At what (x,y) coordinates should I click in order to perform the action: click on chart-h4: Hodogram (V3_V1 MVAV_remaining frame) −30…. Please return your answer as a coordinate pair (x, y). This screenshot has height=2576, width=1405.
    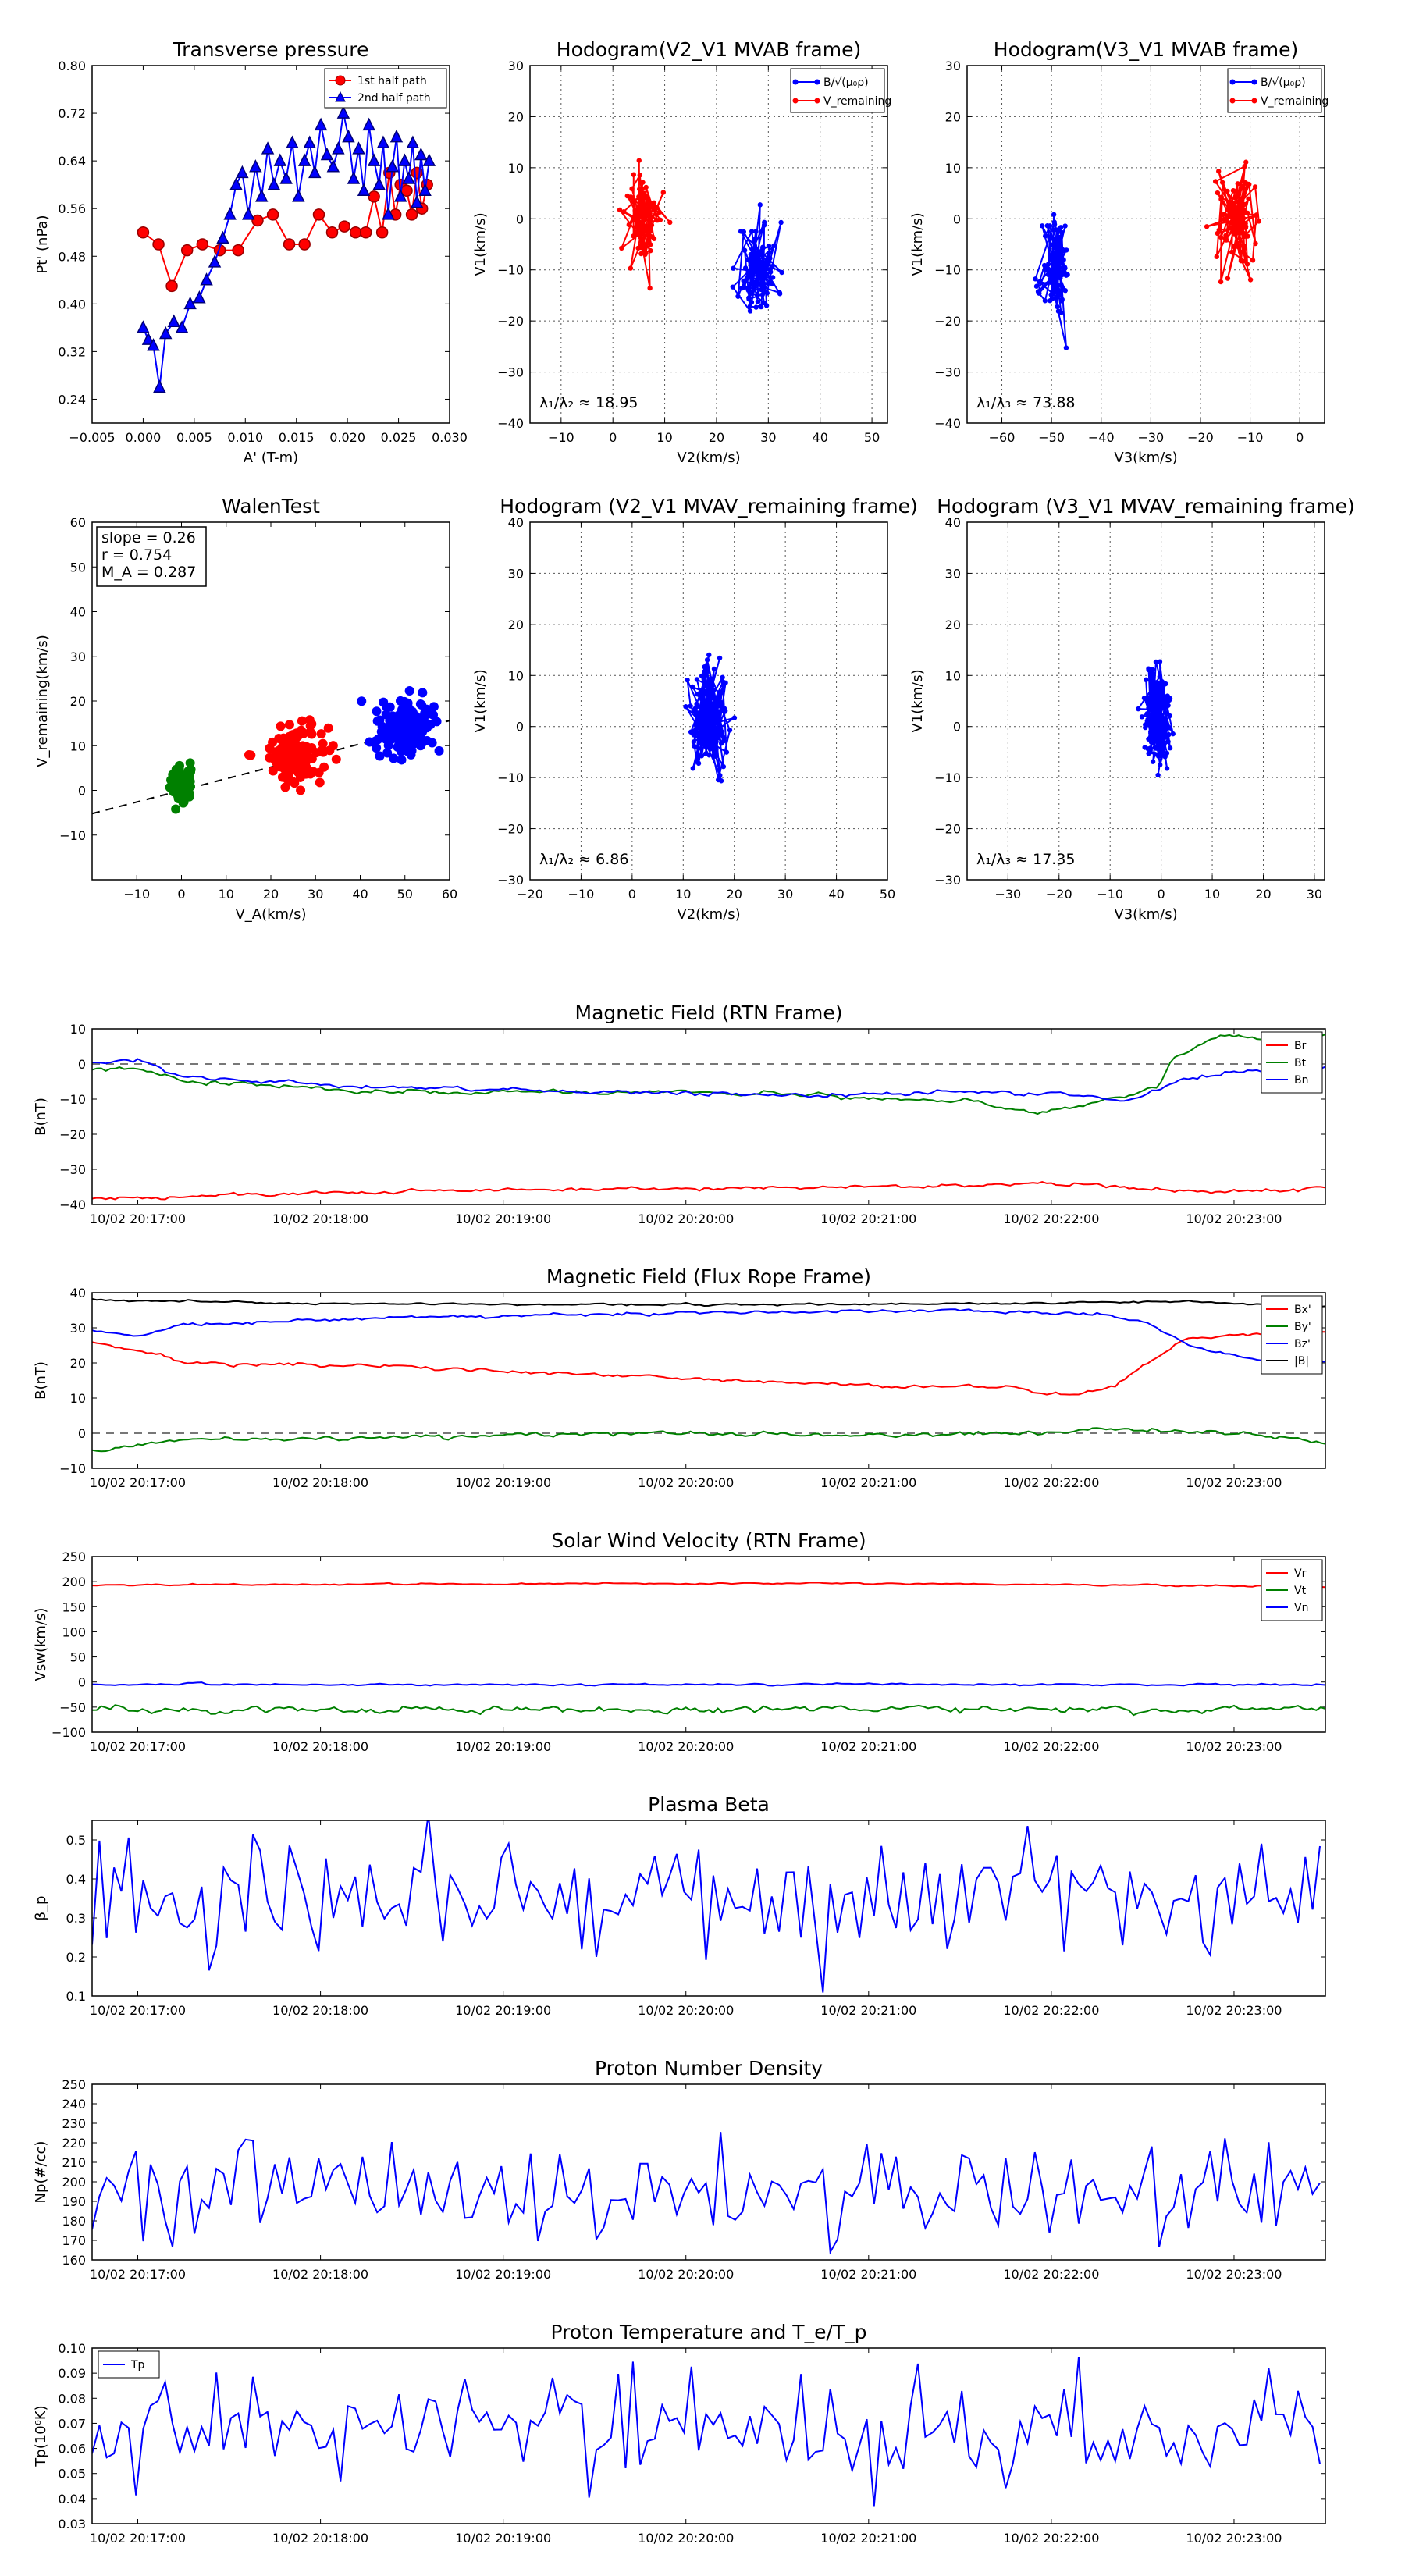
    Looking at the image, I should click on (1132, 709).